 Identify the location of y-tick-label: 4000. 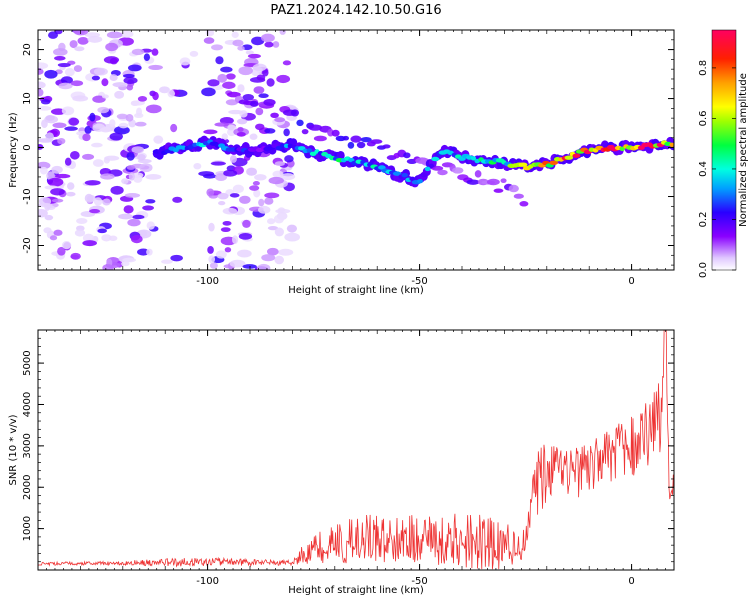
(27, 404).